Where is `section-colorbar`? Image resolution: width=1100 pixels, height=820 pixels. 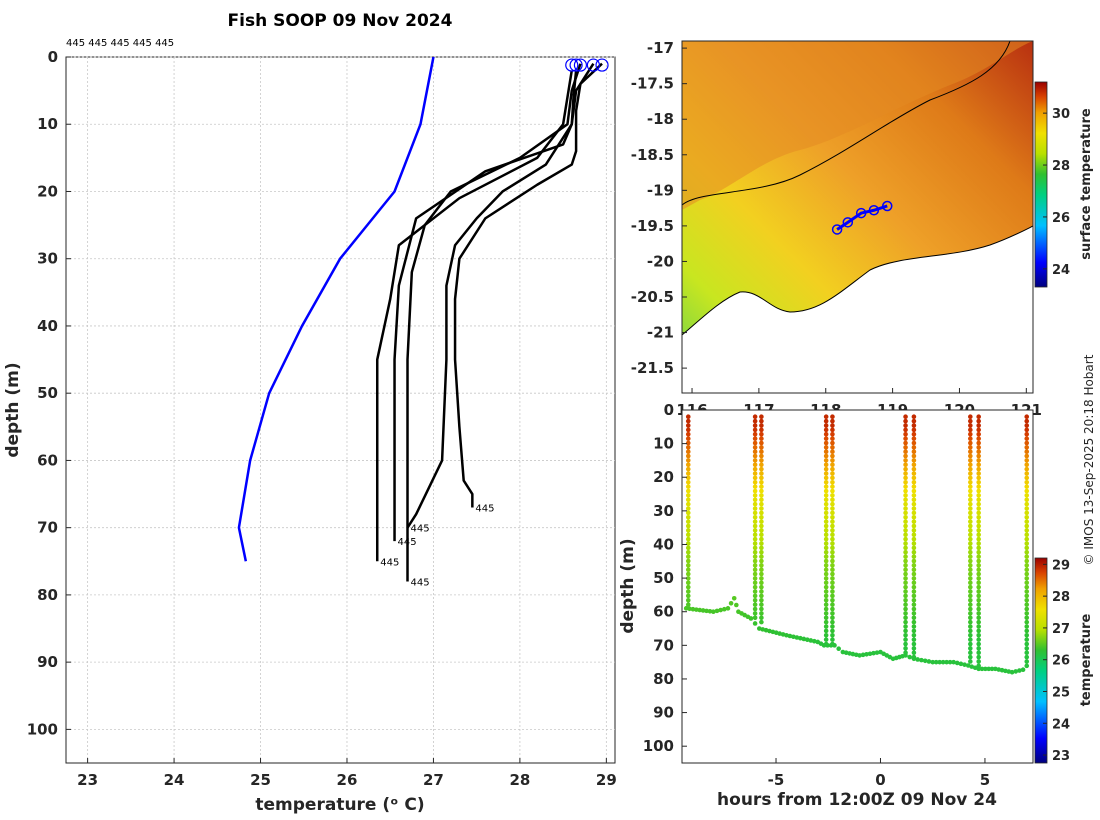
section-colorbar is located at coordinates (1041, 660).